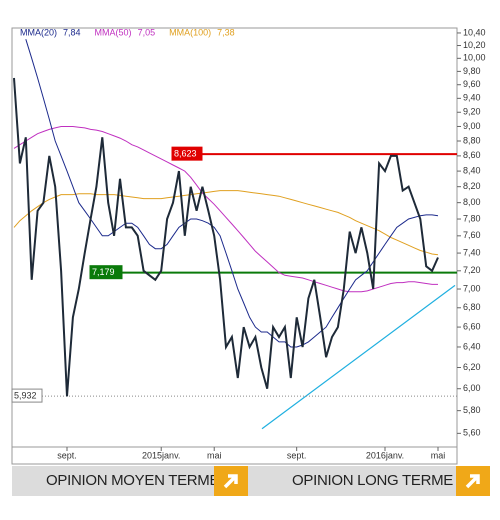  What do you see at coordinates (472, 155) in the screenshot?
I see `y-tick-label: 8,60` at bounding box center [472, 155].